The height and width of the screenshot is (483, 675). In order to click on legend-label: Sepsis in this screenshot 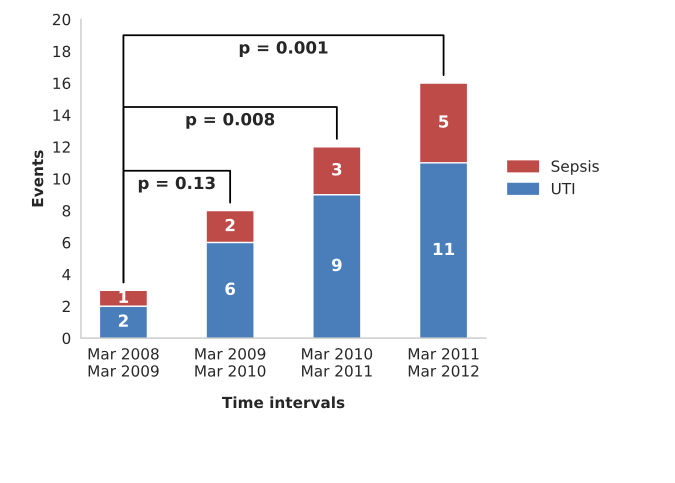, I will do `click(575, 167)`.